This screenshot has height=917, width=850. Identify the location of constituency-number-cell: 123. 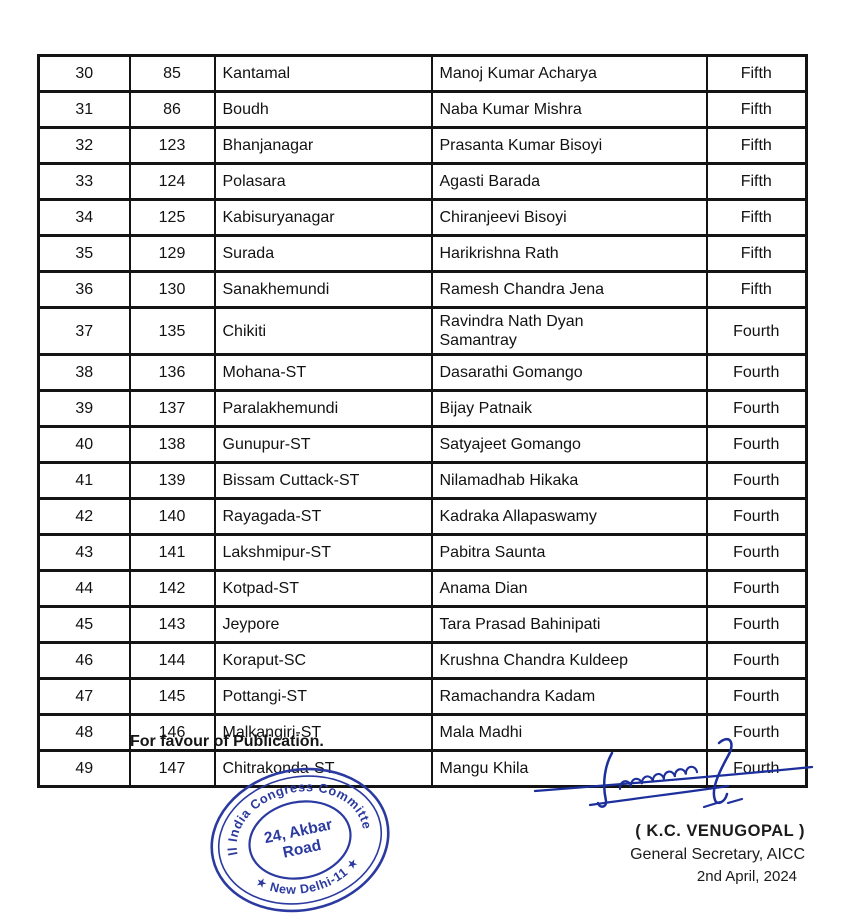
(172, 145).